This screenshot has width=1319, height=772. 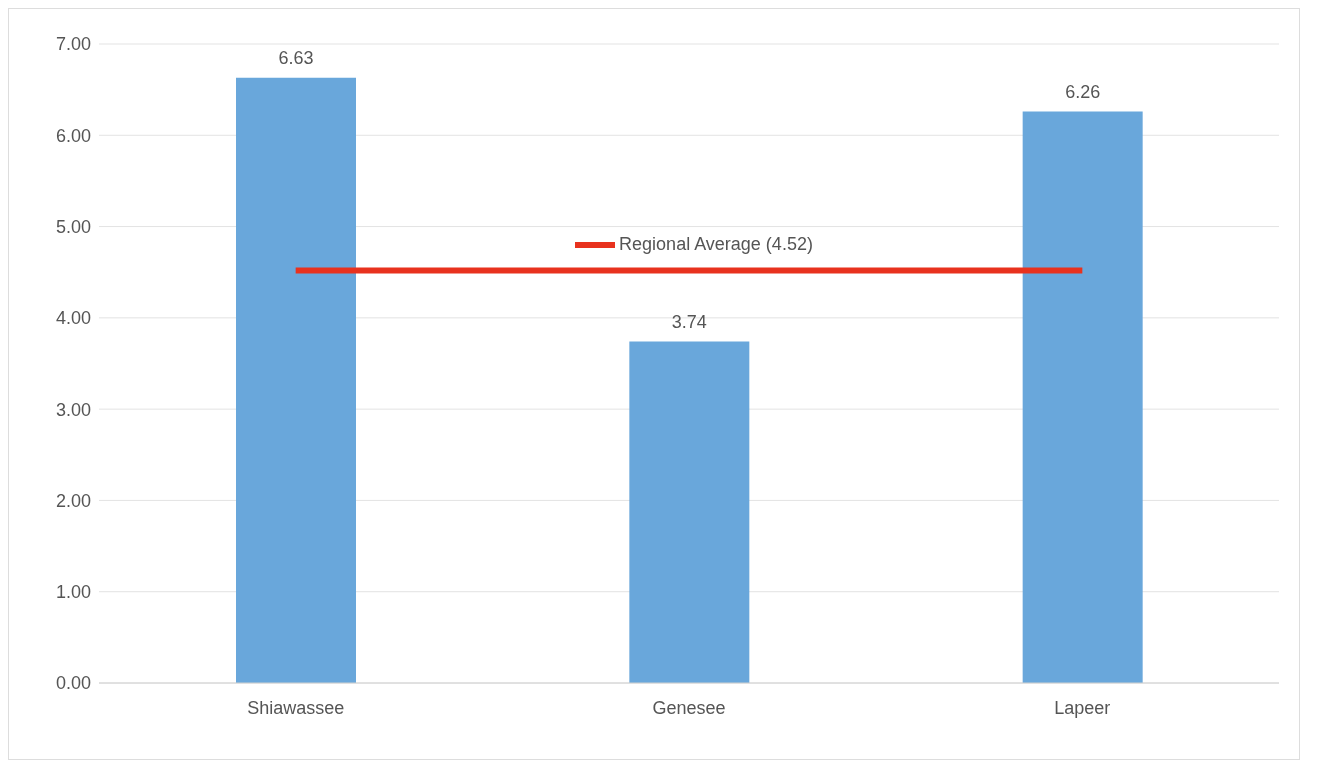 What do you see at coordinates (689, 707) in the screenshot?
I see `x-tick-label: Genesee` at bounding box center [689, 707].